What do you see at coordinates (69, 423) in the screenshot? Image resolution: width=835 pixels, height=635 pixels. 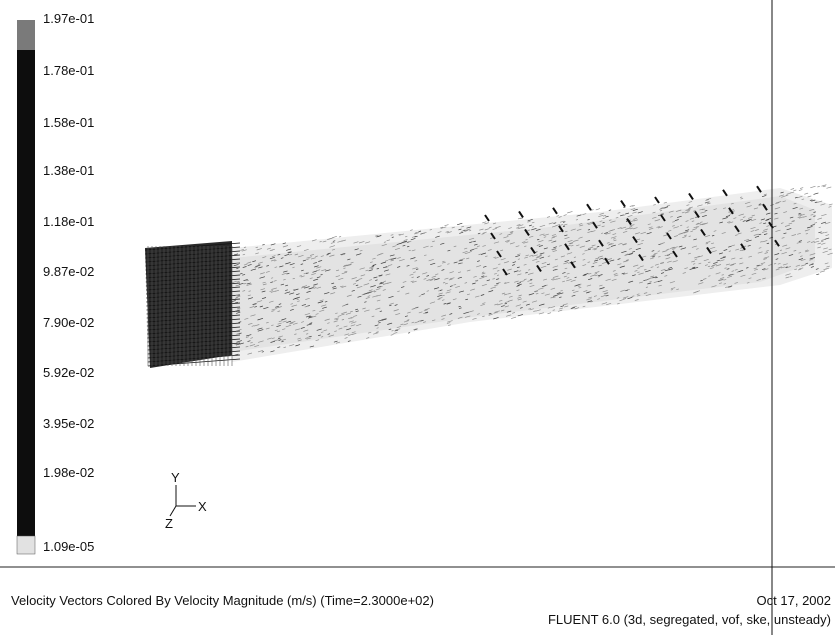 I see `legend-label-8: 3.95e-02` at bounding box center [69, 423].